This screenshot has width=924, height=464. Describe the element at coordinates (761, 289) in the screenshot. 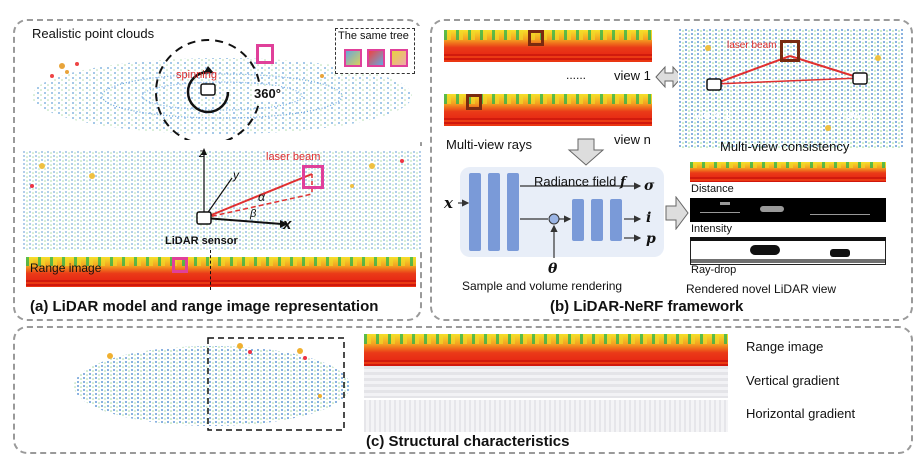

I see `rendered-view-label: Rendered novel LiDAR view` at that location.